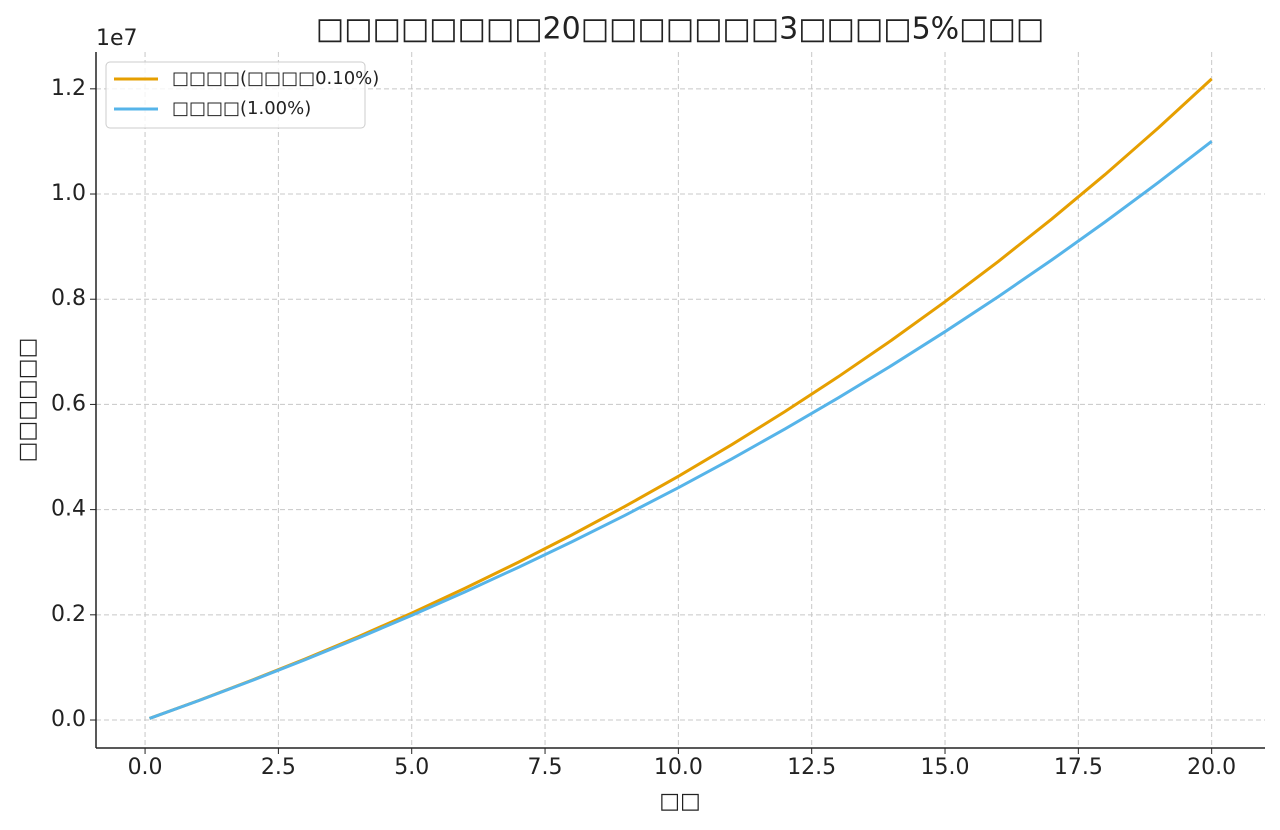 This screenshot has height=830, width=1280. Describe the element at coordinates (27, 400) in the screenshot. I see `y-axis-label: □□□□□□` at that location.